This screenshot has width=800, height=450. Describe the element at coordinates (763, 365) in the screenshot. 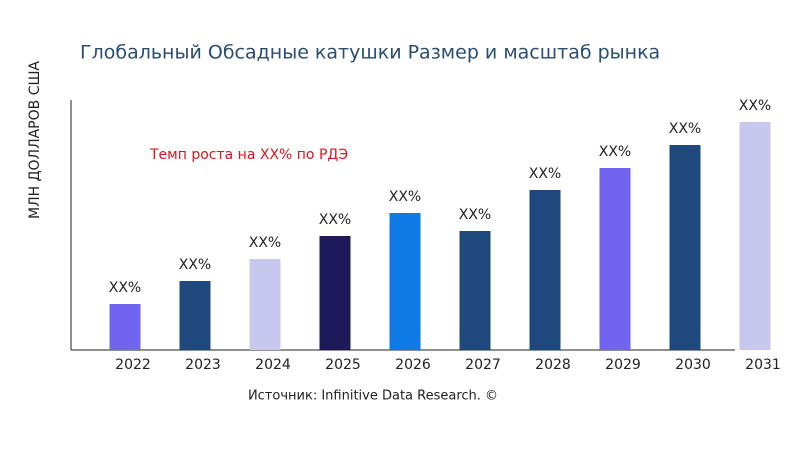

I see `x-tick-label: 2031` at that location.